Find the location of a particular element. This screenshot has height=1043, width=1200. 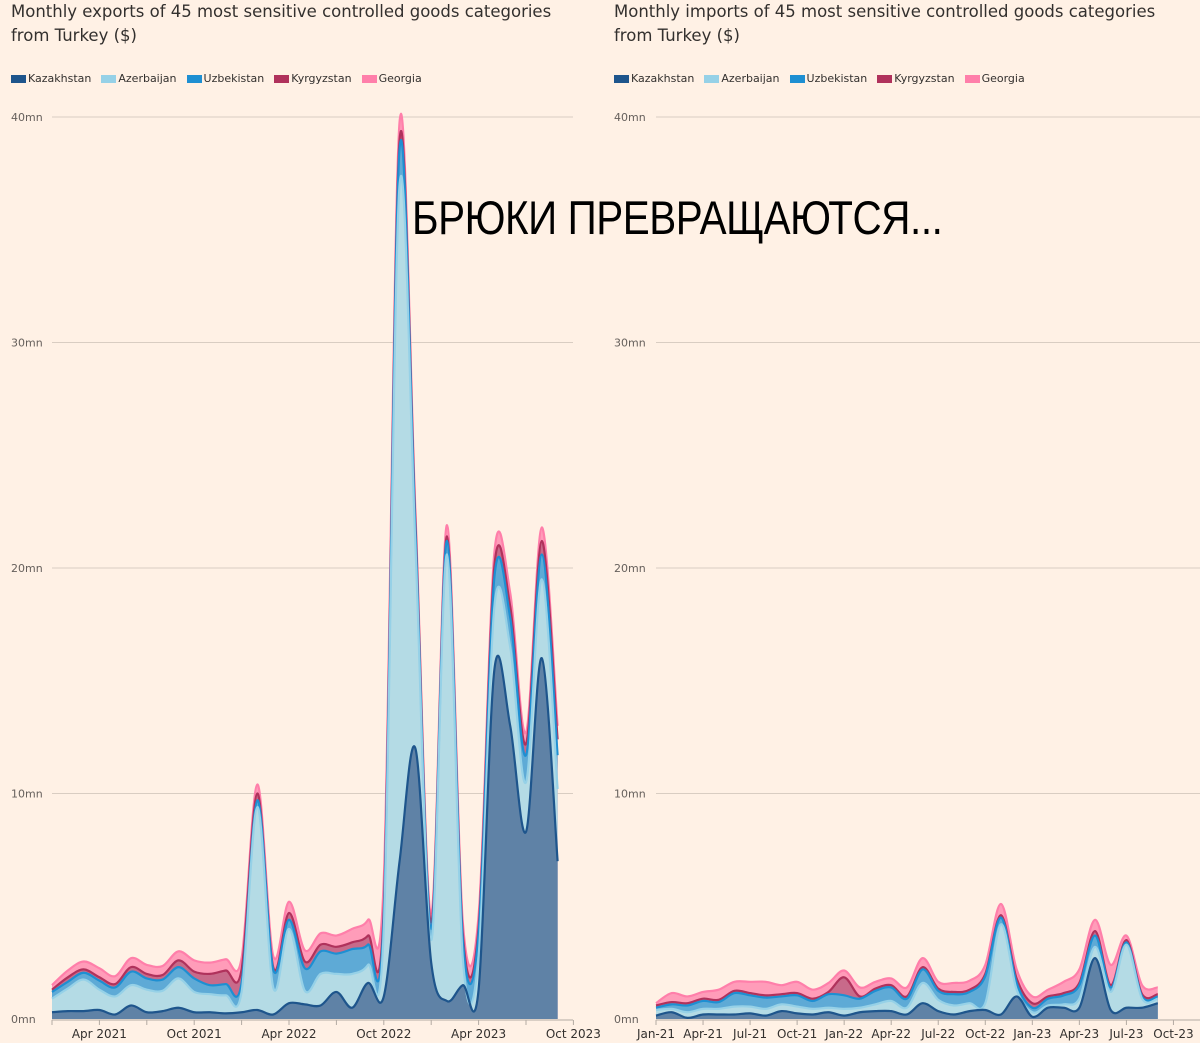

x-tick-label: Apr 2021 is located at coordinates (99, 1034).